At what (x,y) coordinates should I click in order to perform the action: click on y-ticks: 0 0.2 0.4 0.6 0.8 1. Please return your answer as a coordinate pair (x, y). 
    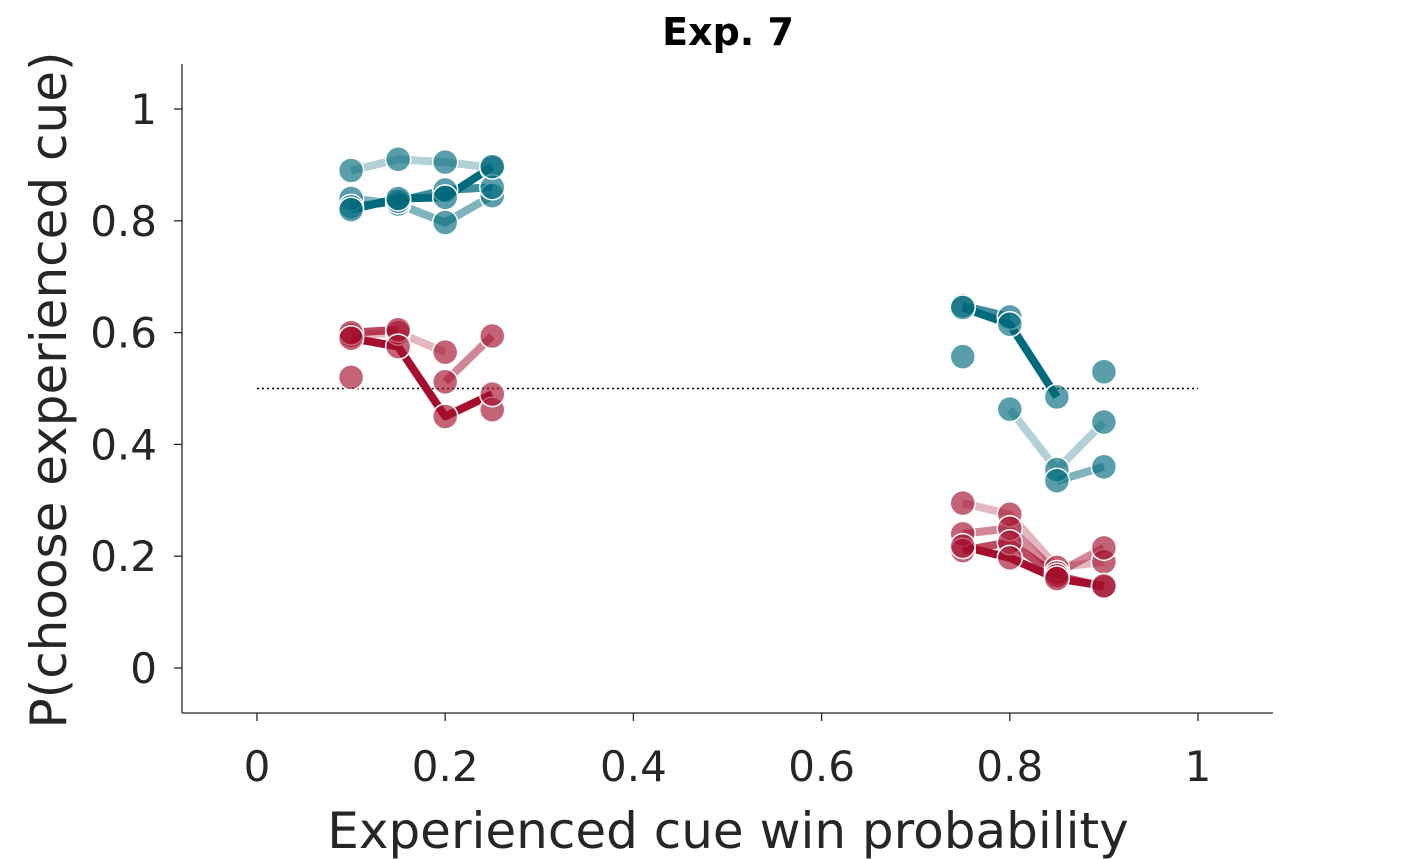
    Looking at the image, I should click on (136, 389).